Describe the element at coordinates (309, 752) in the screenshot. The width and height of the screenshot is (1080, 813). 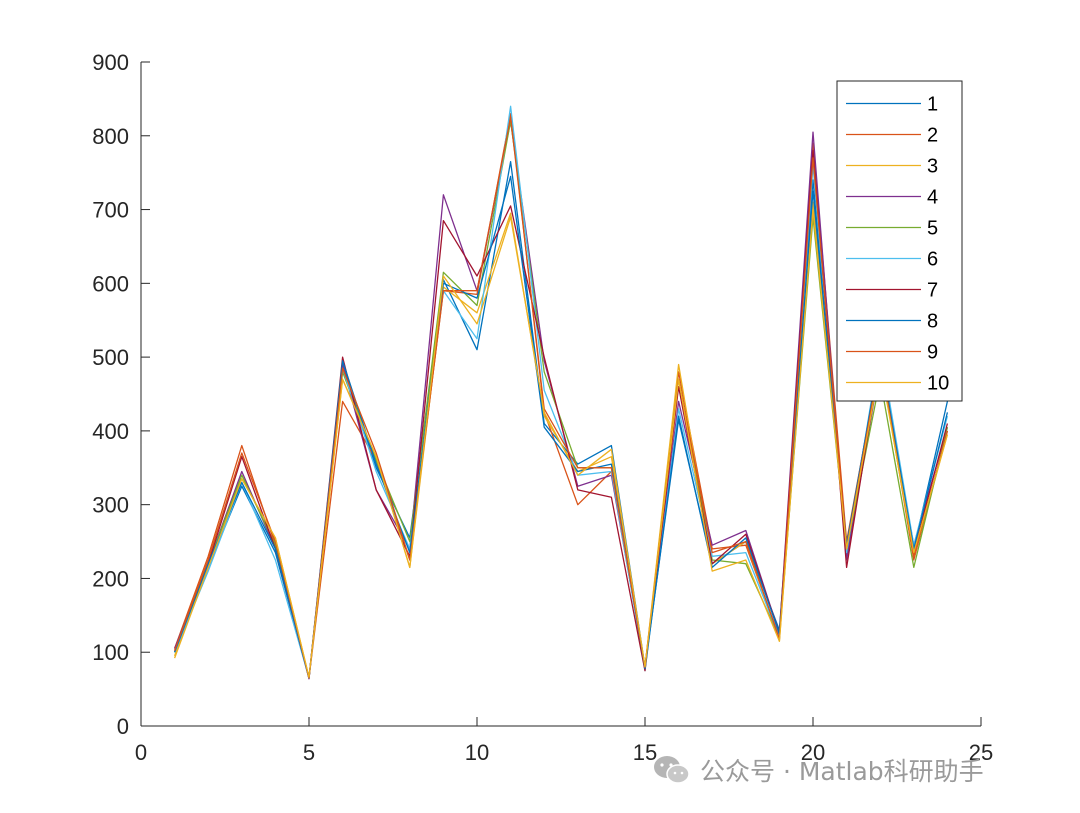
I see `x-tick-label: 5` at that location.